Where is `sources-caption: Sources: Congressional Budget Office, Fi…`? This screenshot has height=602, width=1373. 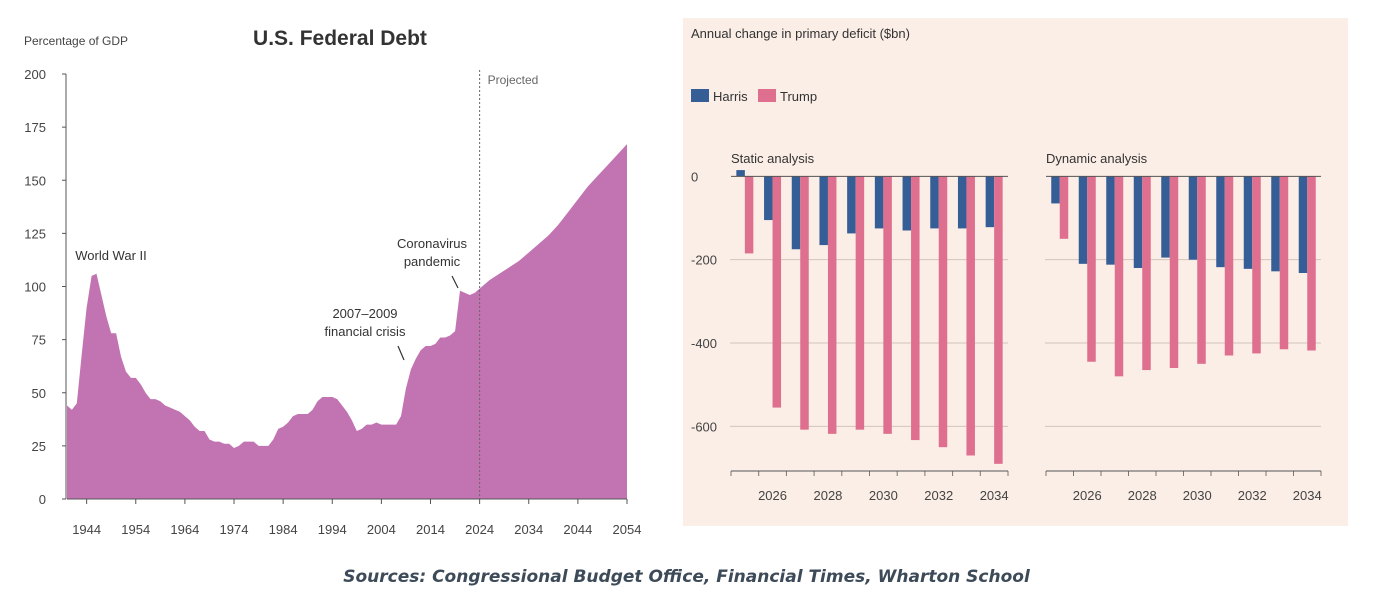 sources-caption: Sources: Congressional Budget Office, Fi… is located at coordinates (686, 577).